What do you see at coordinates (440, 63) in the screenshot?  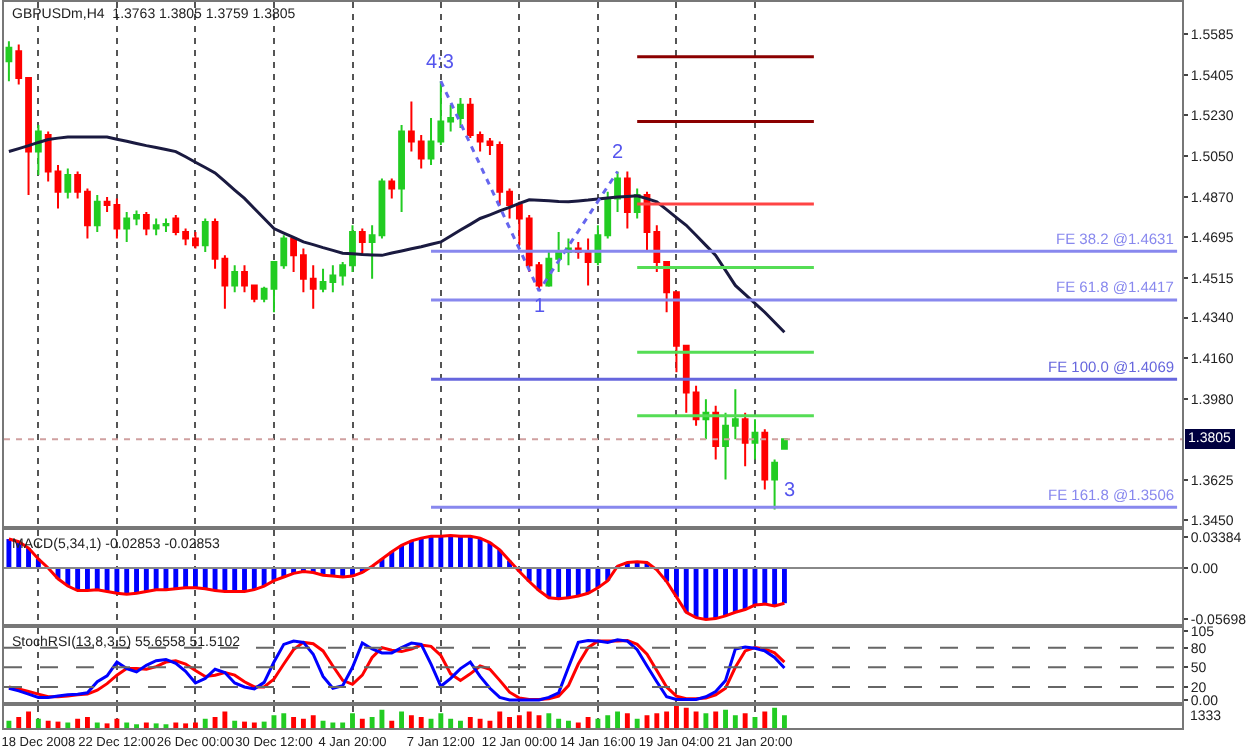 I see `annotation: 4:3` at bounding box center [440, 63].